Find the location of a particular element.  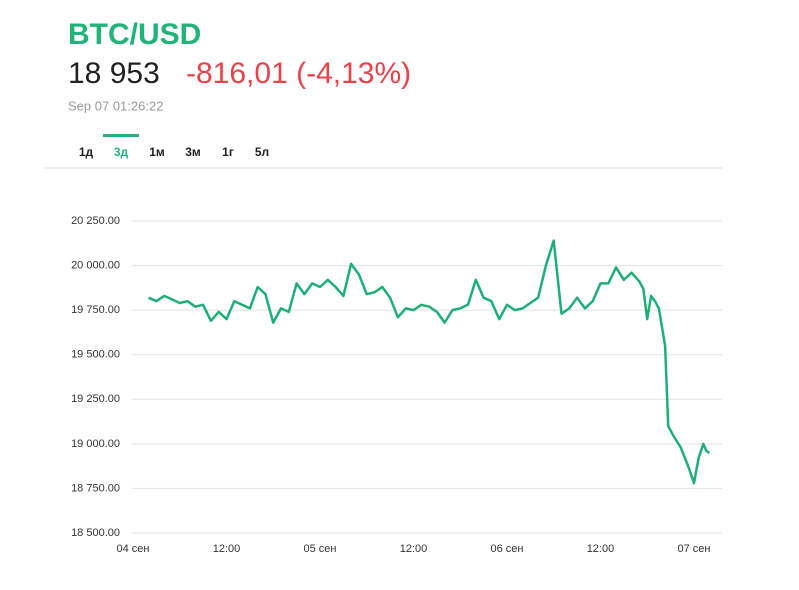

range-tab: 5л is located at coordinates (262, 152).